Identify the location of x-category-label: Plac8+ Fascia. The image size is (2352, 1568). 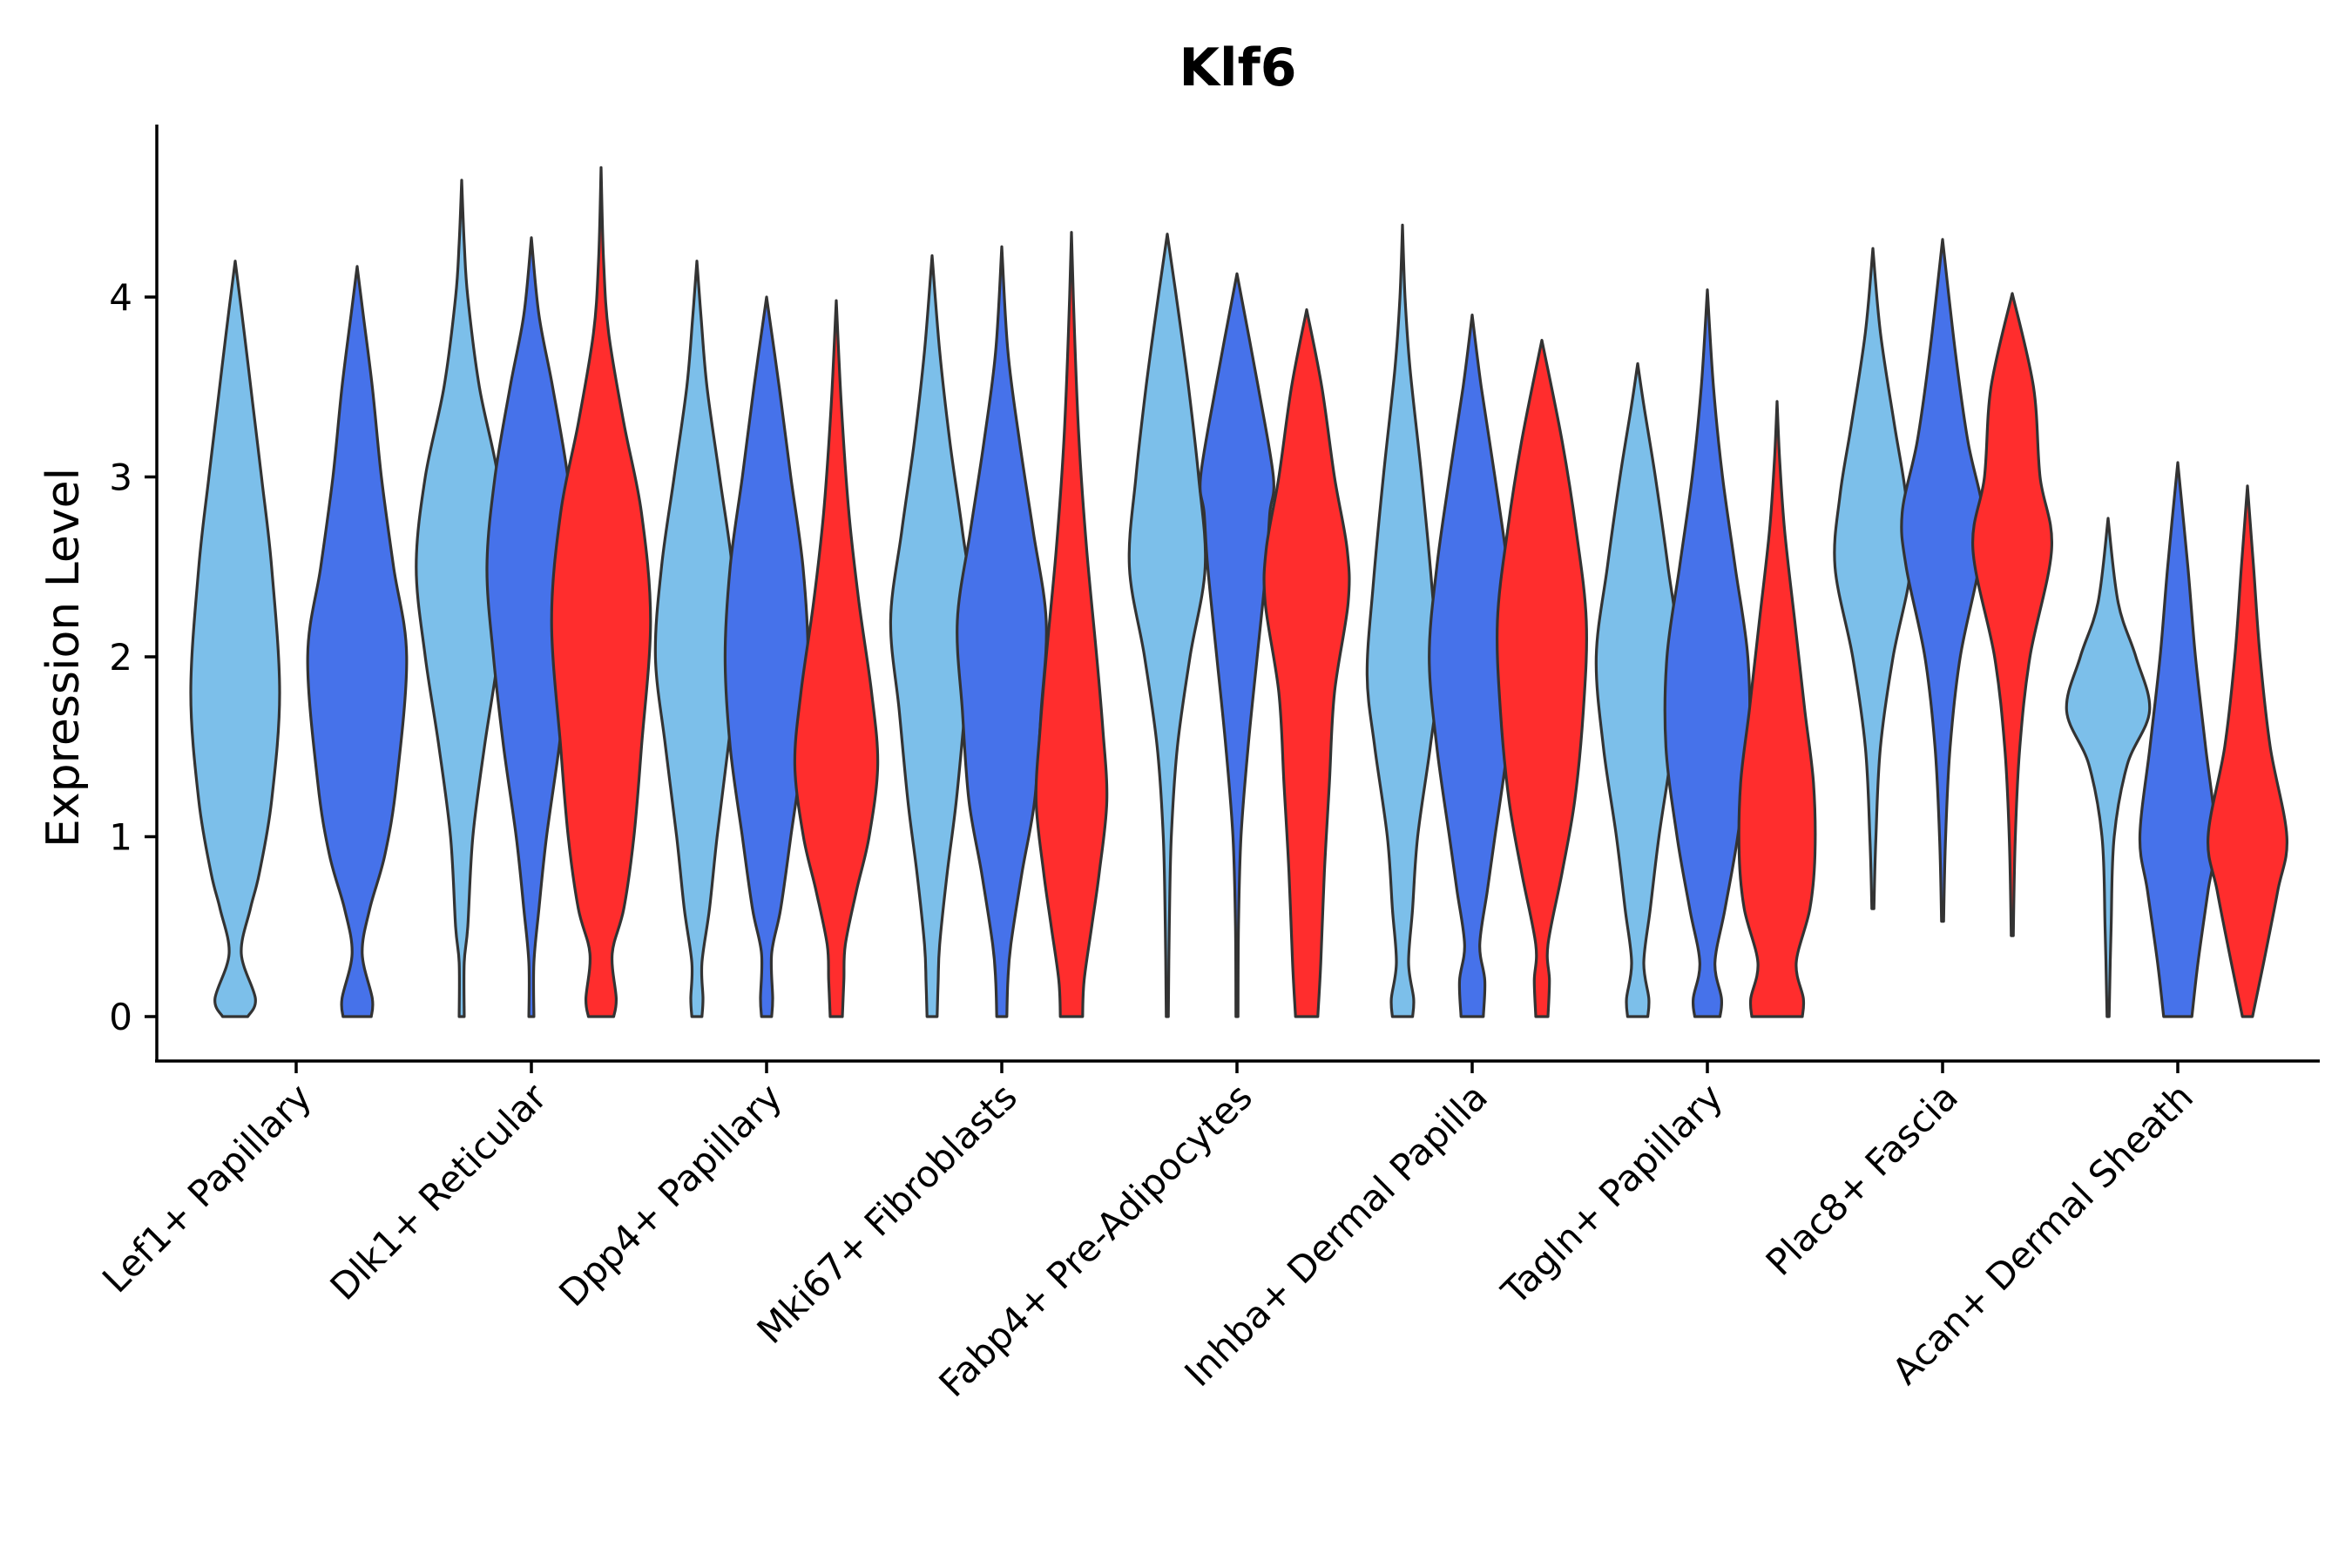
(1862, 1179).